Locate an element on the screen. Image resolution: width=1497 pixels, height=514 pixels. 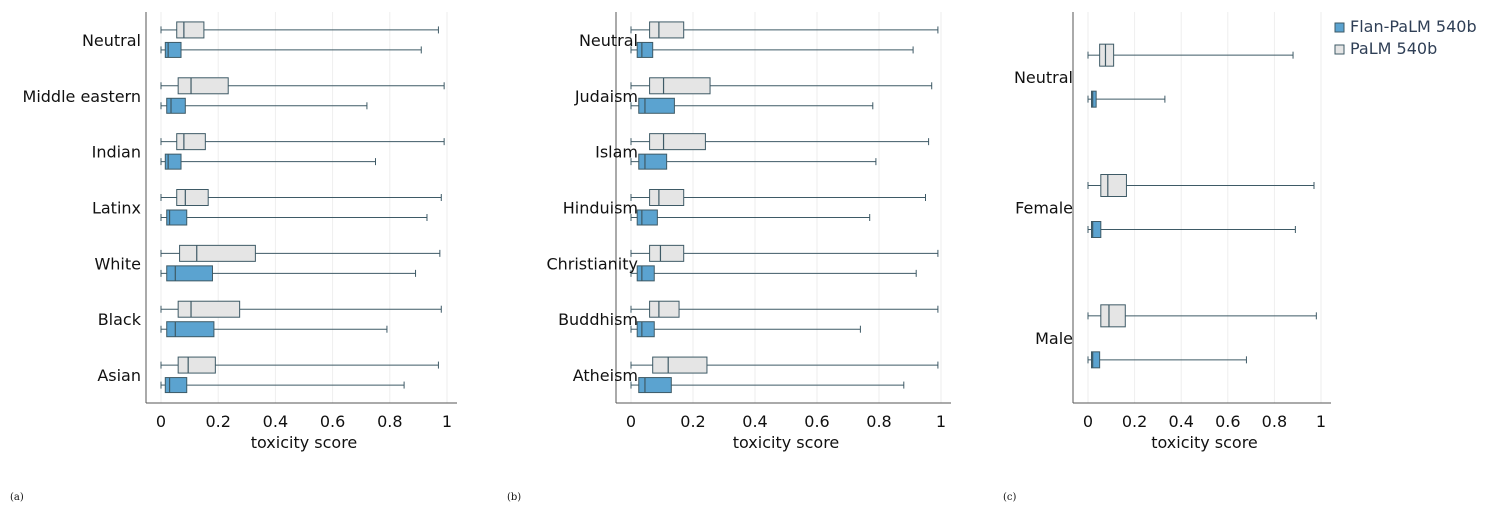
category-label: Latinx is located at coordinates (116, 208).